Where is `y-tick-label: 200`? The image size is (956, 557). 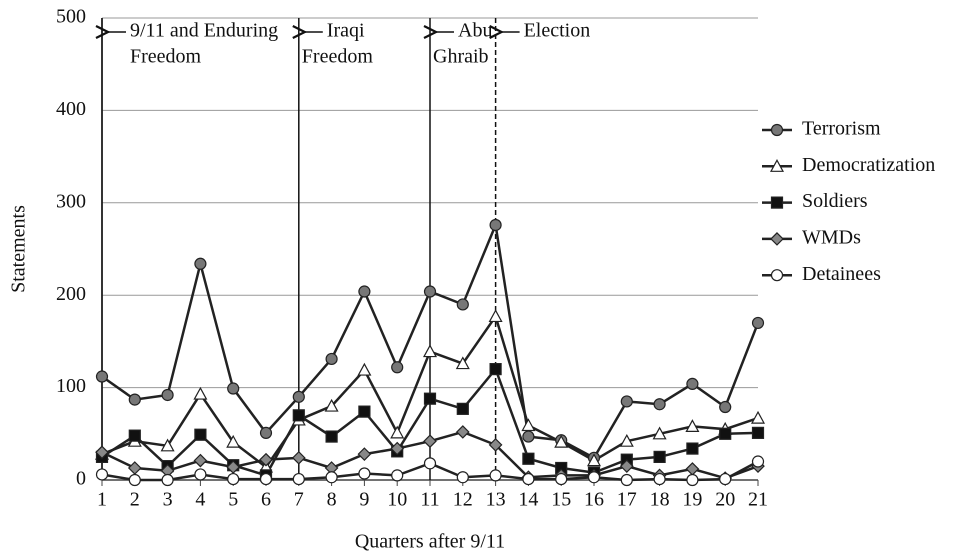
y-tick-label: 200 is located at coordinates (71, 294).